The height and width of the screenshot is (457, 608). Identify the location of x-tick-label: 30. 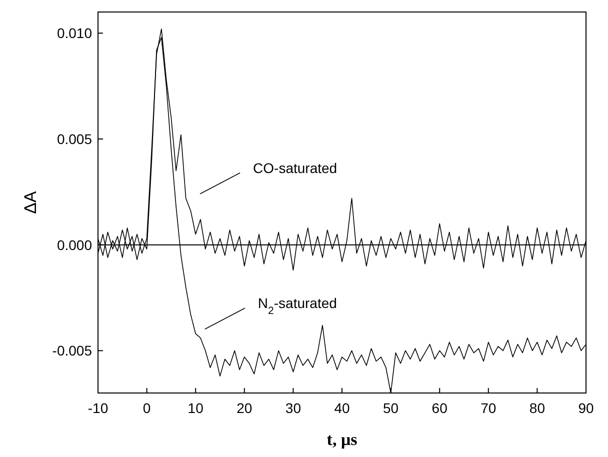
(293, 408).